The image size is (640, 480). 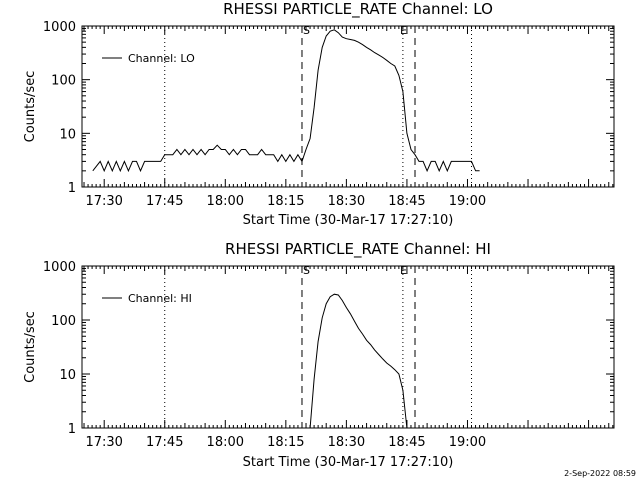 I want to click on footer-timestamp: 2-Sep-2022 08:59, so click(x=600, y=473).